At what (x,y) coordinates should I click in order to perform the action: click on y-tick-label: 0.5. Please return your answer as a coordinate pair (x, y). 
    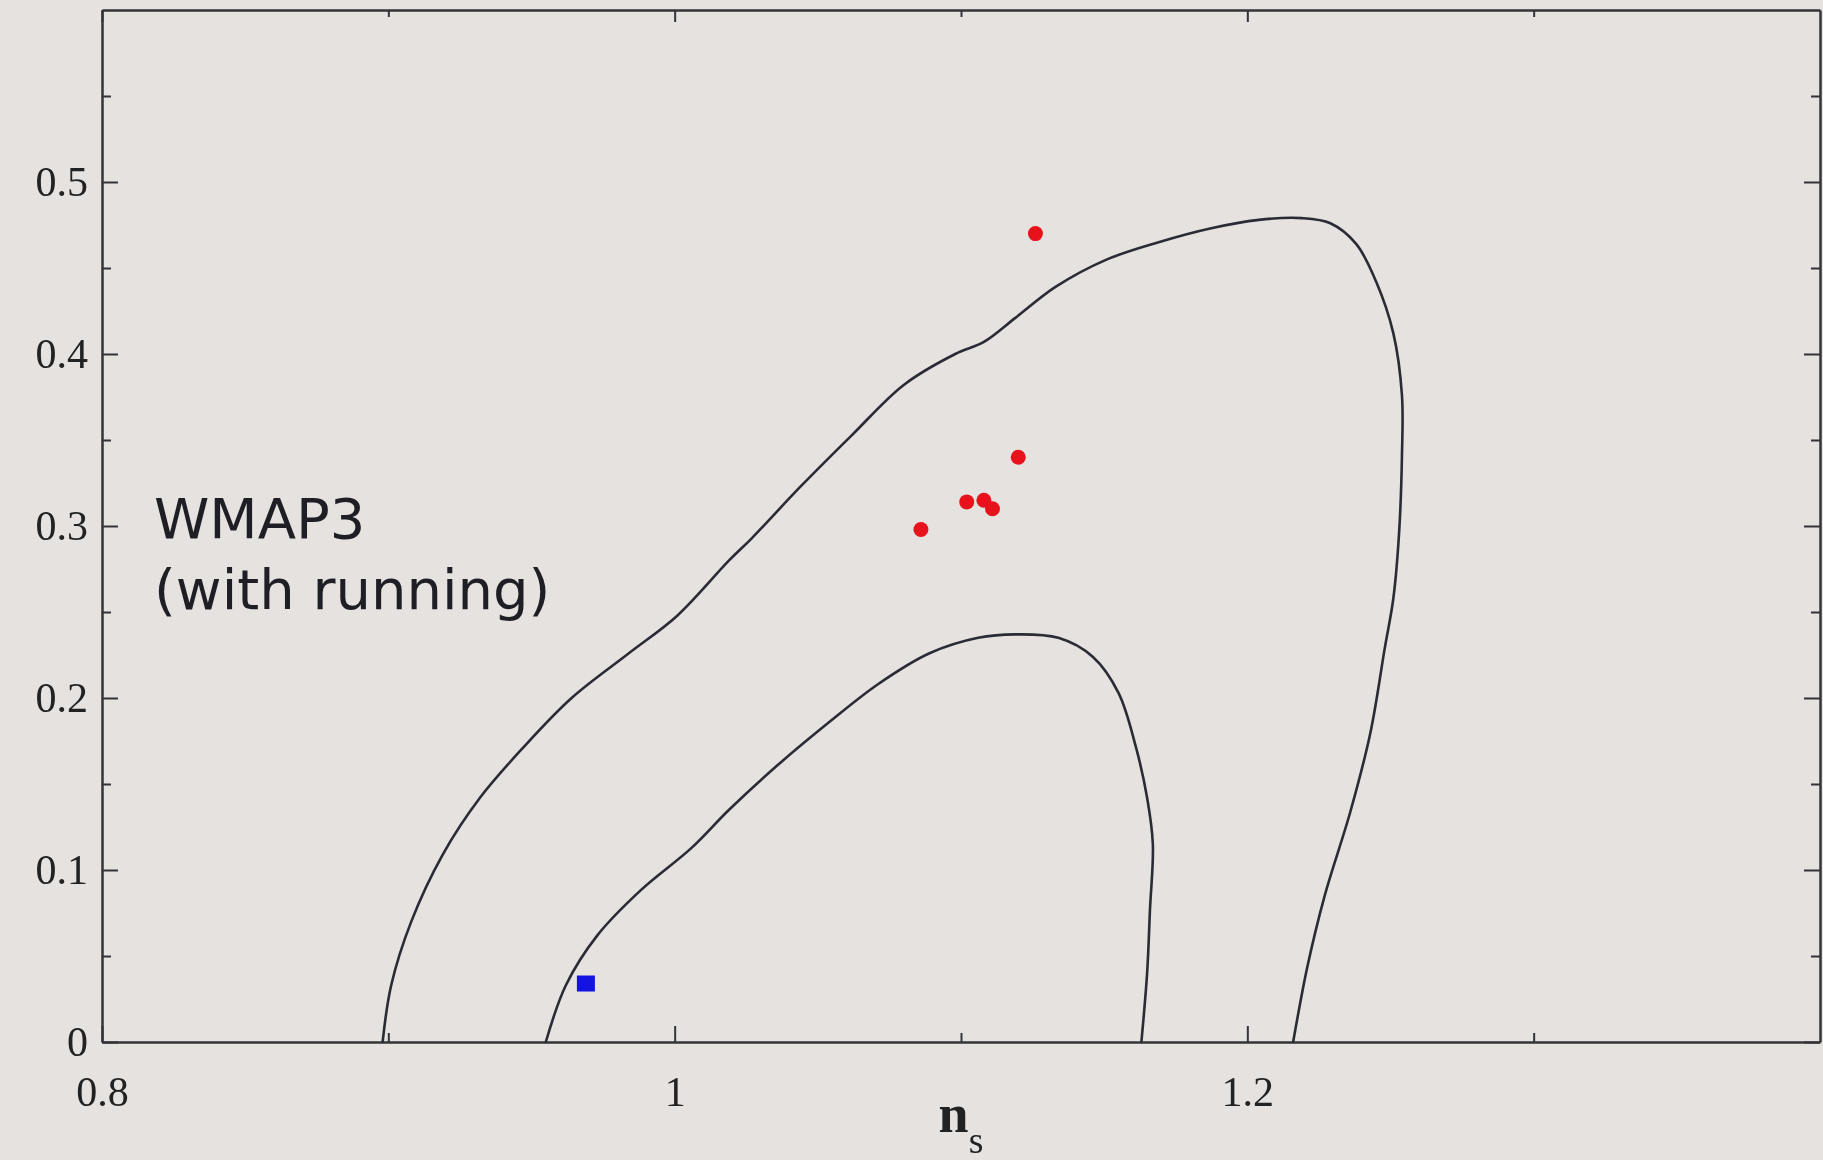
    Looking at the image, I should click on (61, 181).